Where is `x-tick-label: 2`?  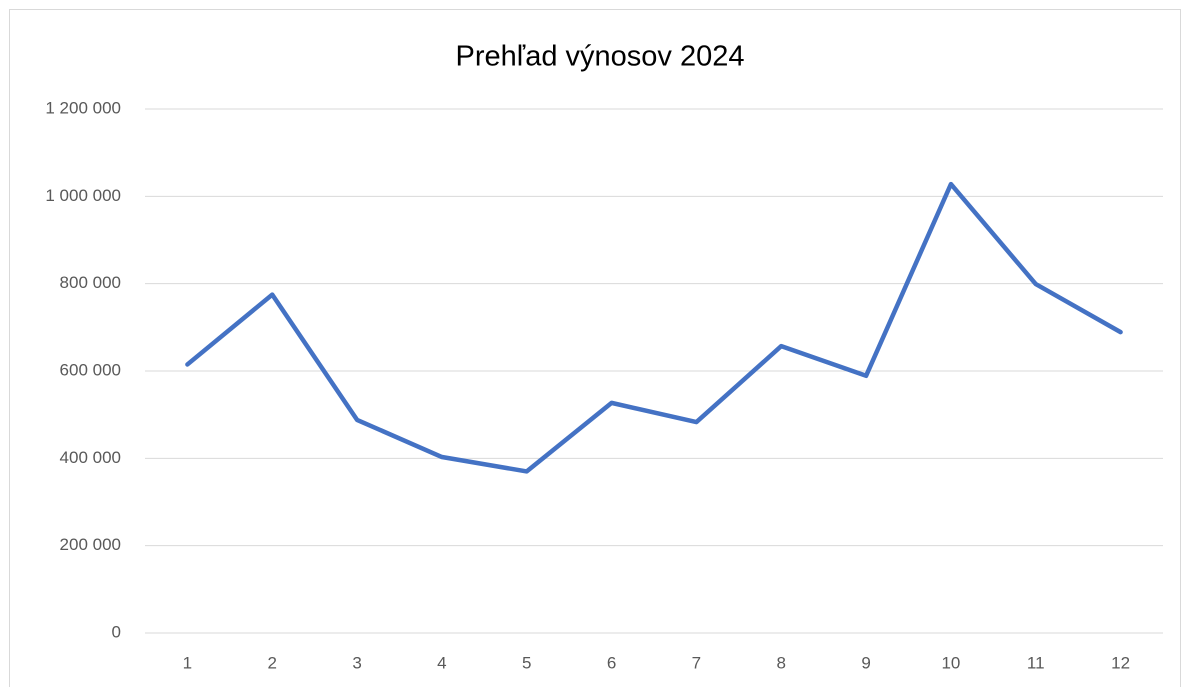
x-tick-label: 2 is located at coordinates (272, 662).